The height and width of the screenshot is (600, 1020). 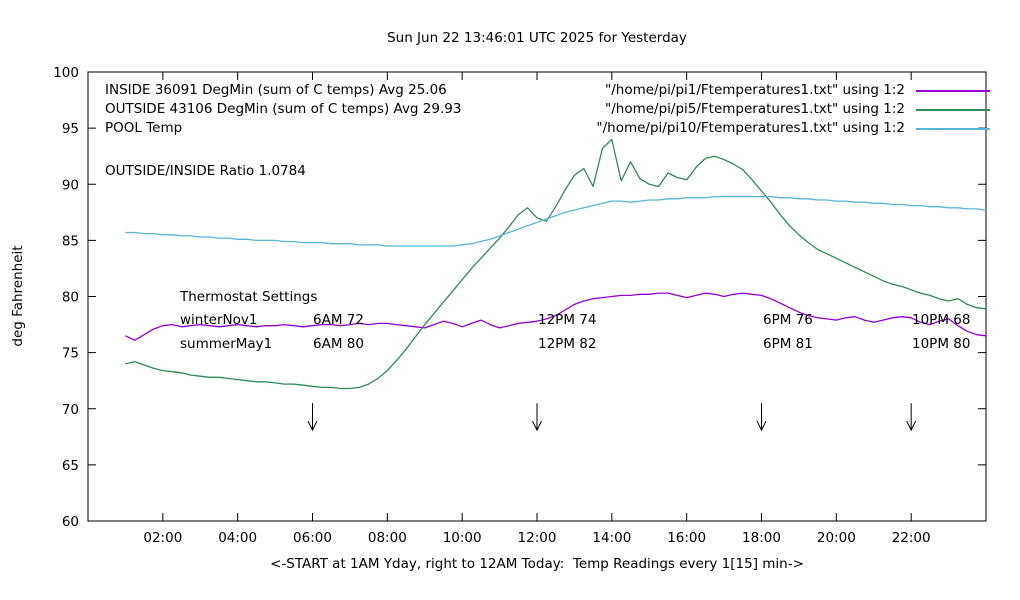 What do you see at coordinates (70, 129) in the screenshot?
I see `y-tick-label: 95` at bounding box center [70, 129].